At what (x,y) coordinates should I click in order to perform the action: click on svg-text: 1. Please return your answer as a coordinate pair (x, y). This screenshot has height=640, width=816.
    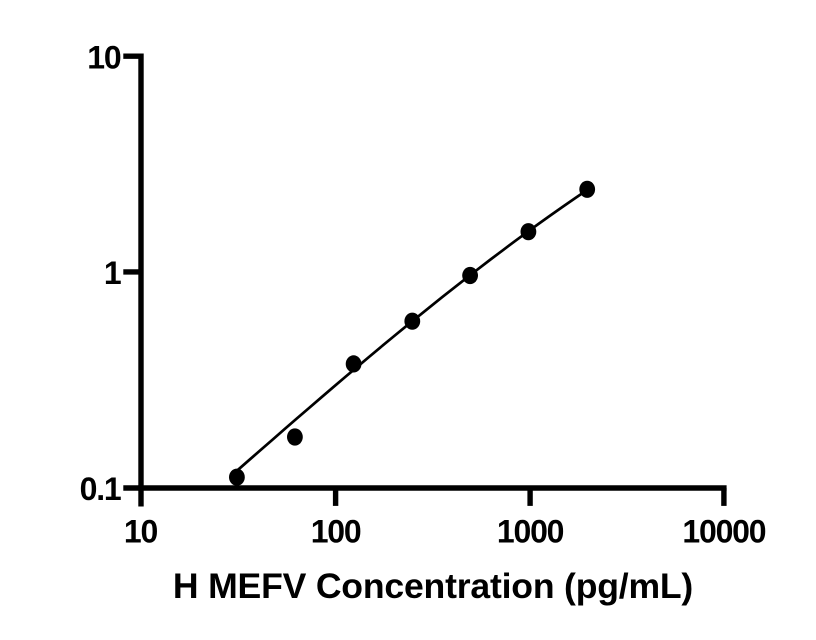
    Looking at the image, I should click on (112, 273).